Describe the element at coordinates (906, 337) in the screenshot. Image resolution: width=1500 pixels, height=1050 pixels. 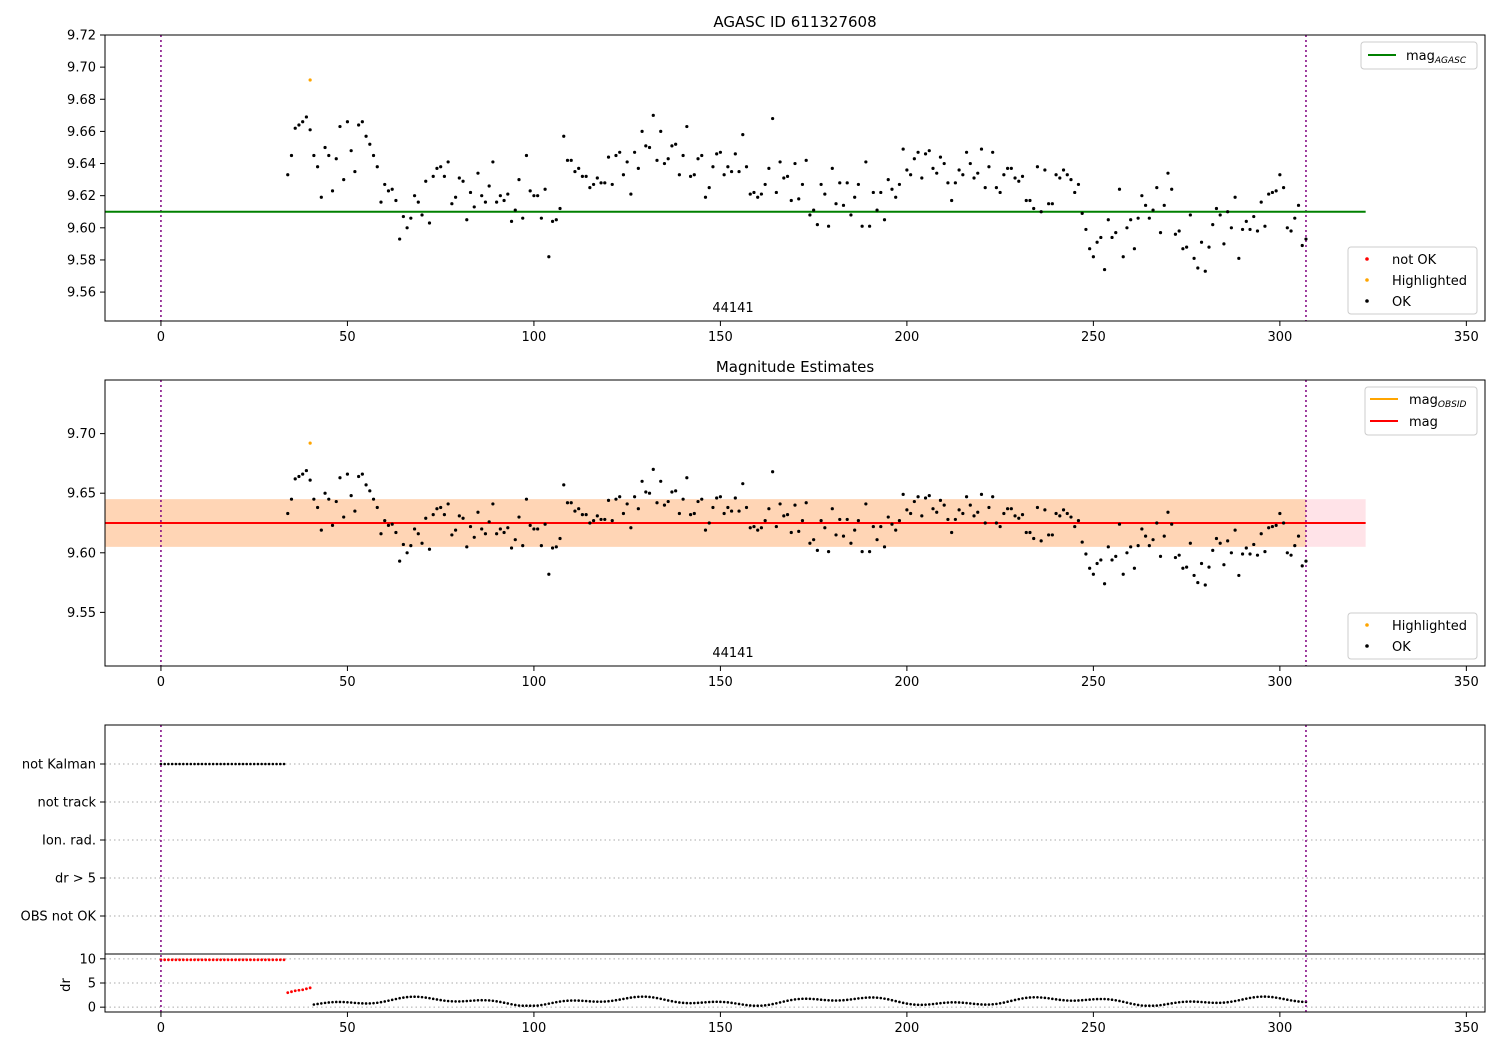
I see `x-tick-label: 200` at that location.